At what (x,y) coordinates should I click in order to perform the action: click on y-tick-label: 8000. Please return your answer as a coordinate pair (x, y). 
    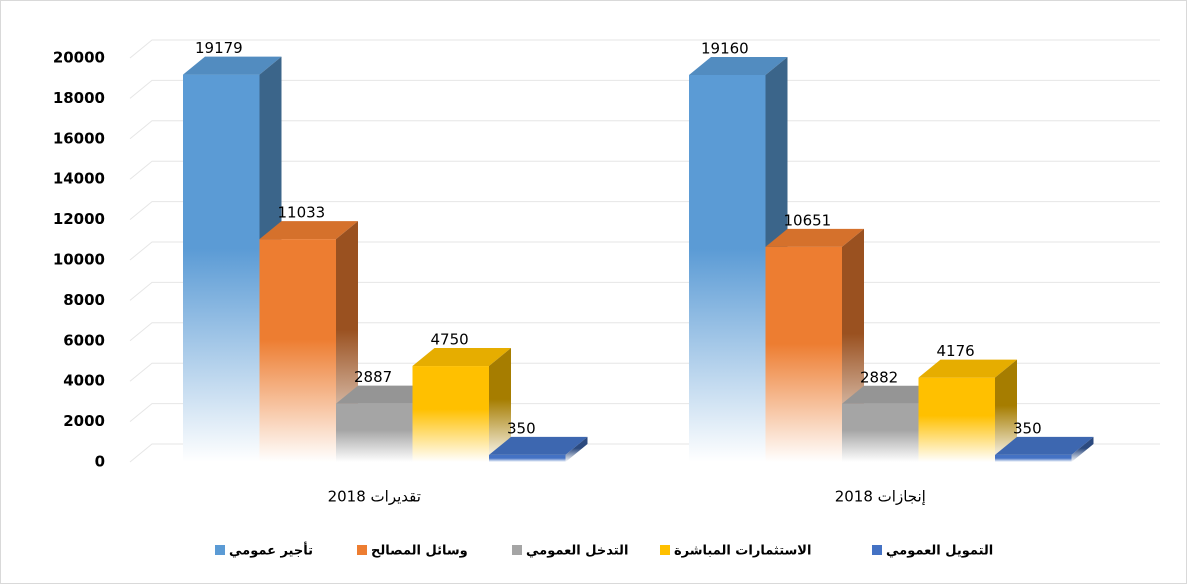
    Looking at the image, I should click on (84, 300).